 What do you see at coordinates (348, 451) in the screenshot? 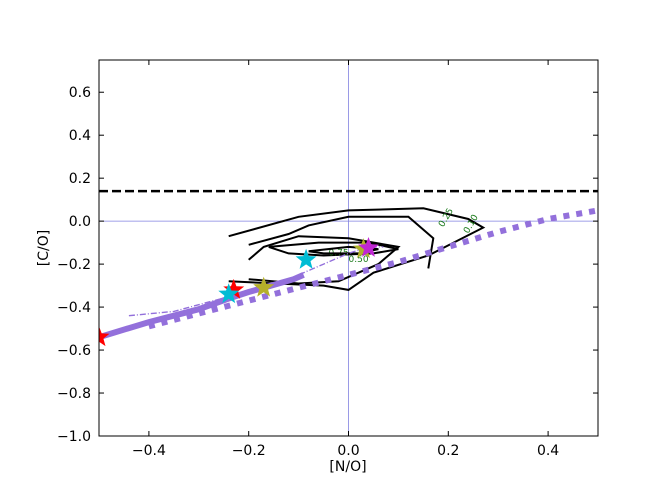
I see `x-tick-label: 0.0` at bounding box center [348, 451].